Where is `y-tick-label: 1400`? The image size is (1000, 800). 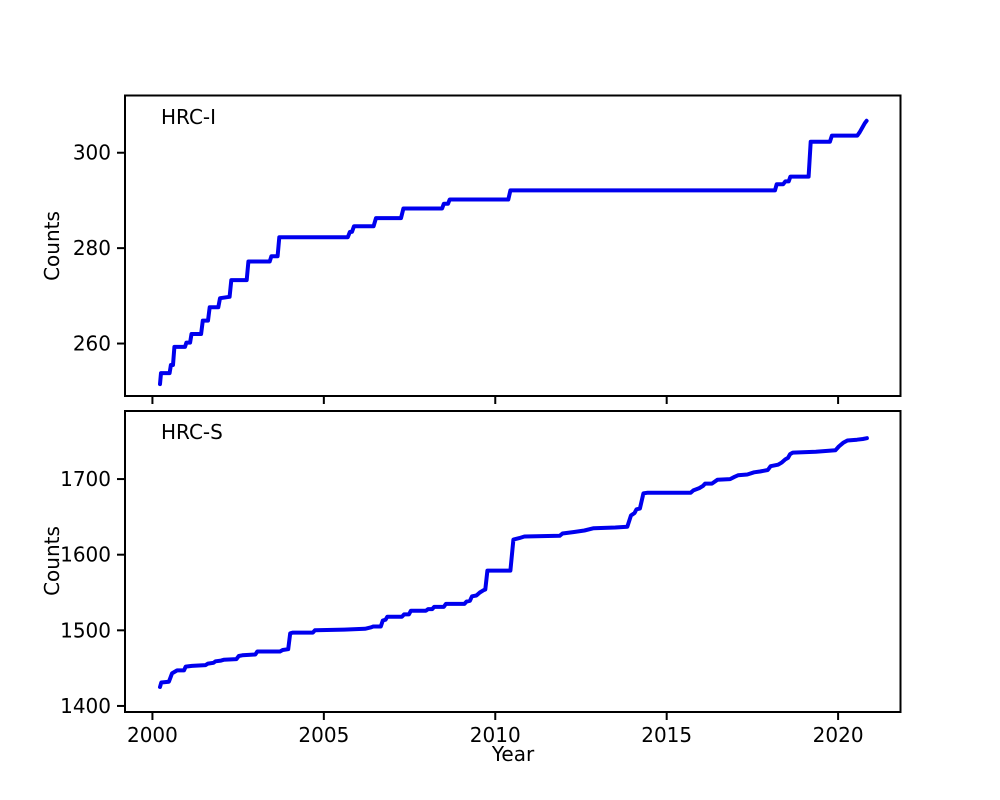 y-tick-label: 1400 is located at coordinates (85, 706).